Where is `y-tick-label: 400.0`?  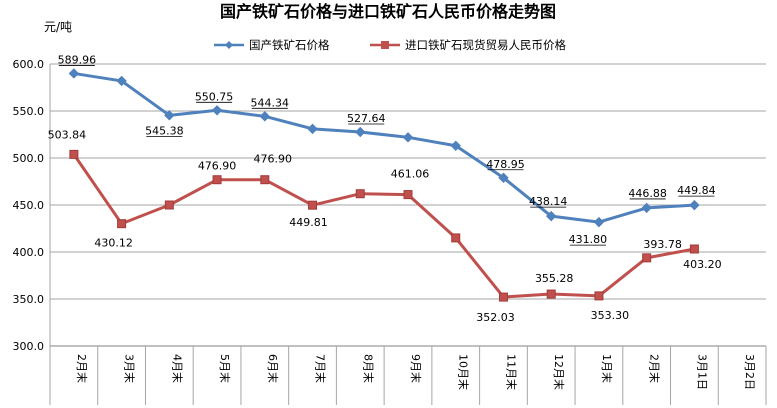 y-tick-label: 400.0 is located at coordinates (29, 252).